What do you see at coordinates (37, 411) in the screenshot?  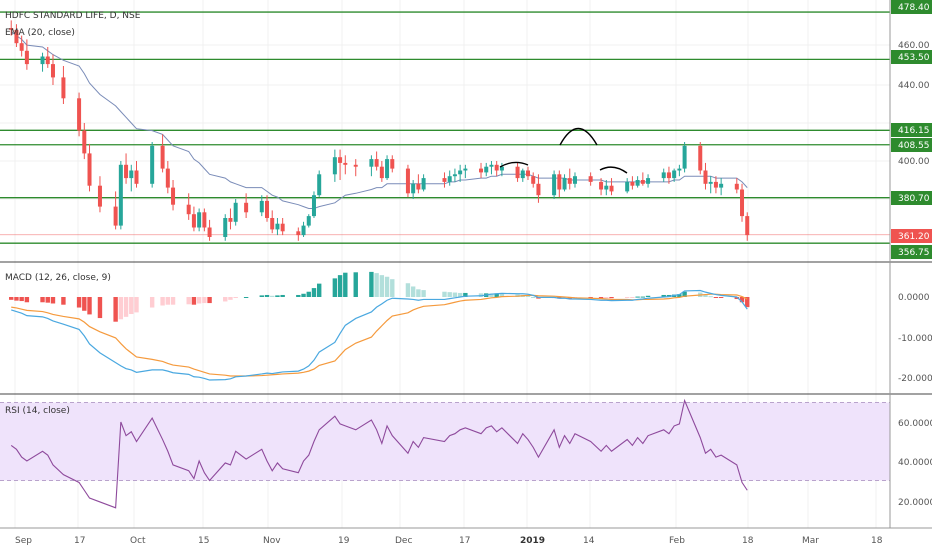 I see `rsi-label: RSI (14, close)` at bounding box center [37, 411].